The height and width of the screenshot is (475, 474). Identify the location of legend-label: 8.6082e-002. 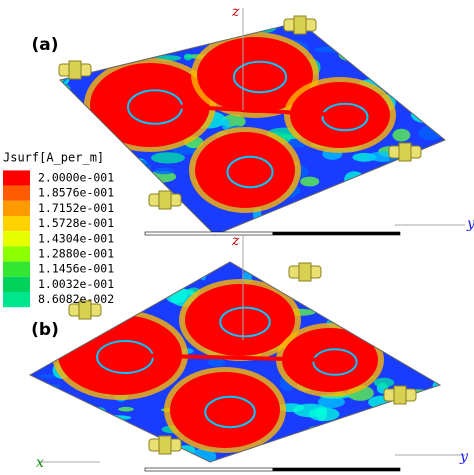
(76, 299).